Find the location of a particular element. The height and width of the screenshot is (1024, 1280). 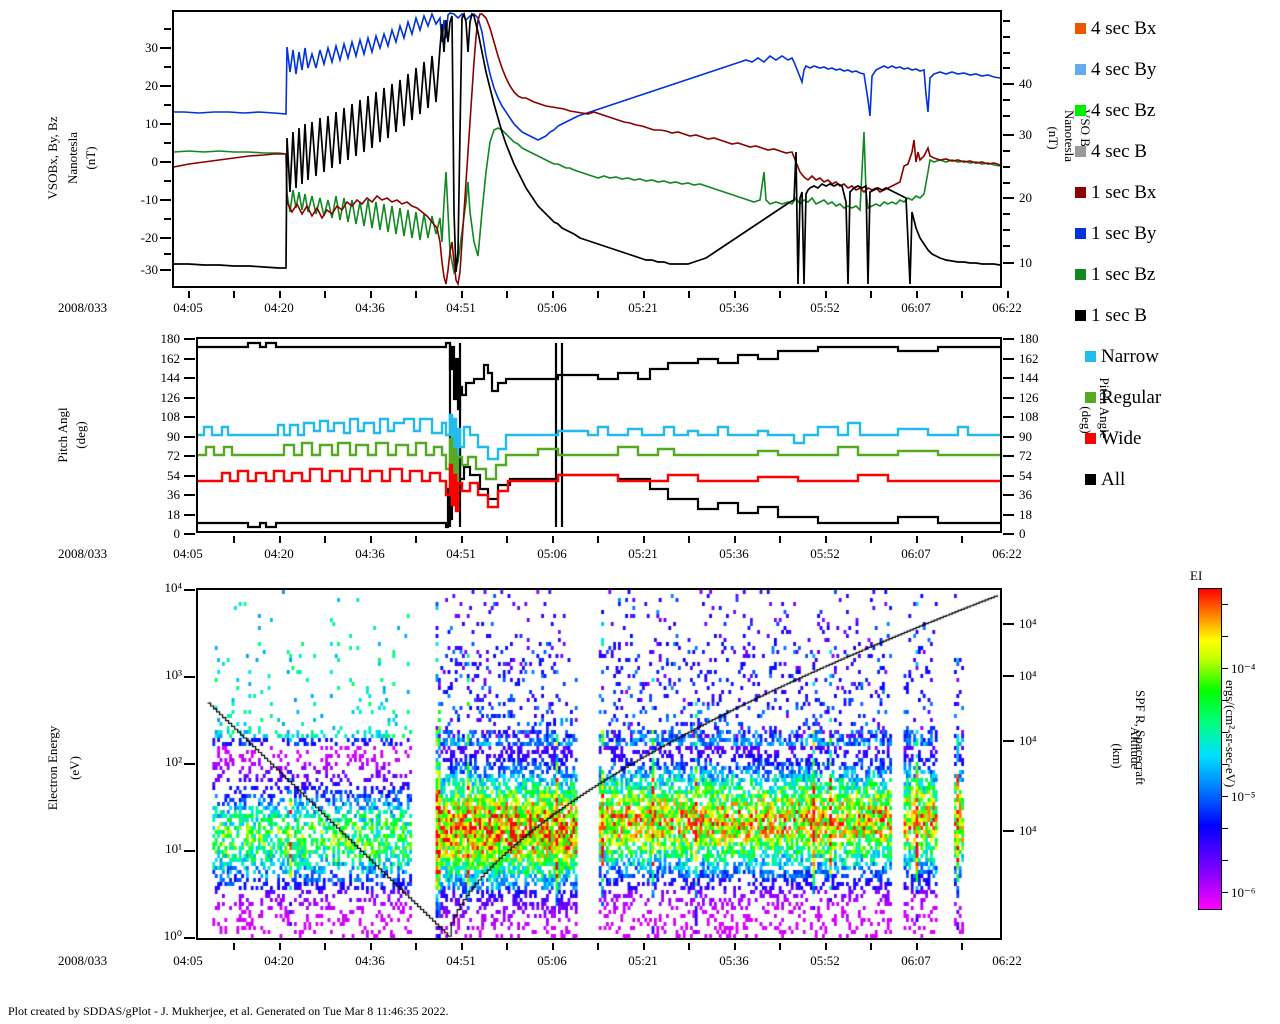

p3-time-tick-0: 04:05 is located at coordinates (188, 960).